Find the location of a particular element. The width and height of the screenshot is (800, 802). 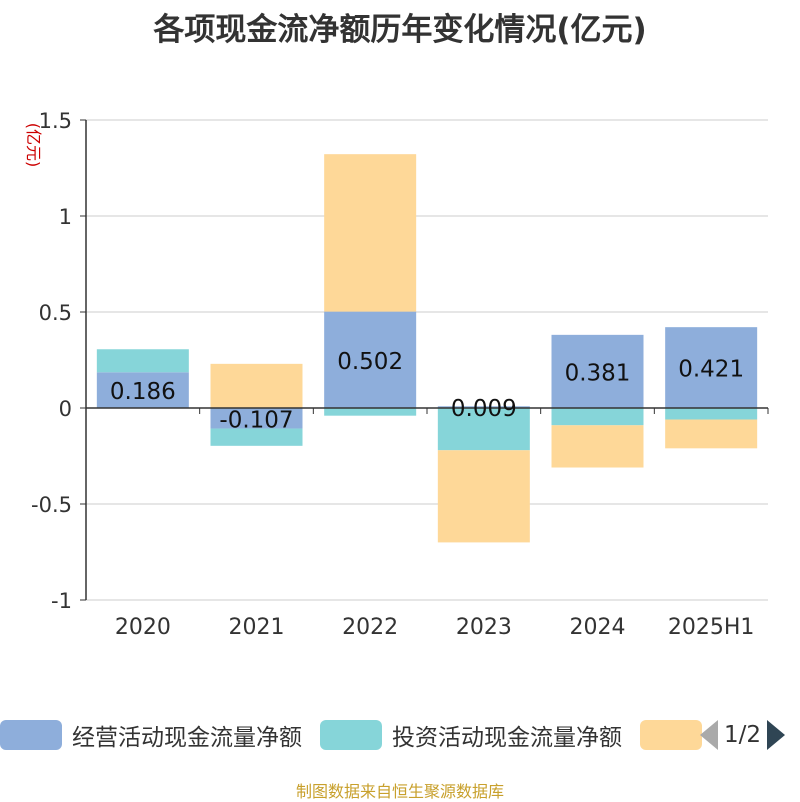

pager-next-icon is located at coordinates (776, 735).